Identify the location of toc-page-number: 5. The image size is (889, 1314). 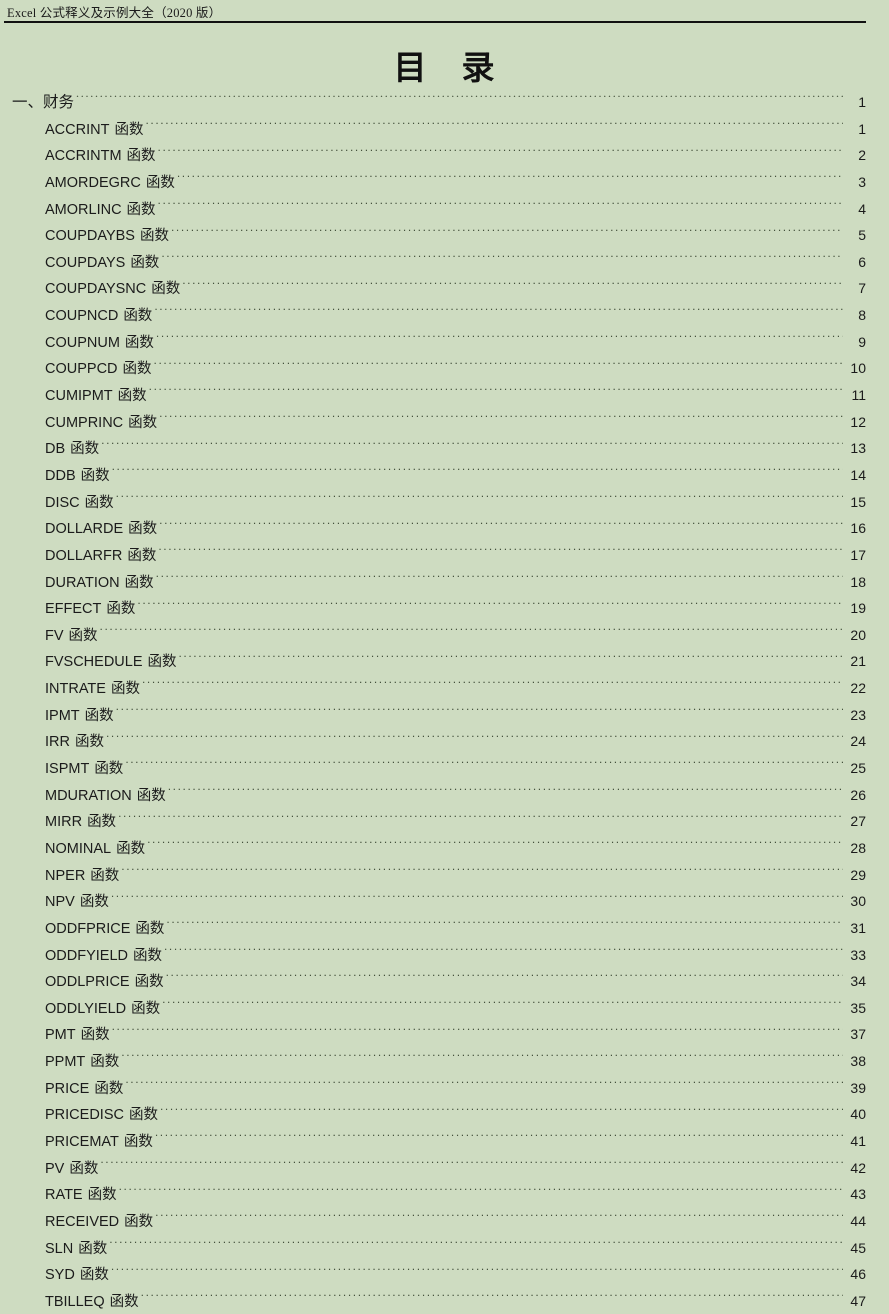
(862, 235).